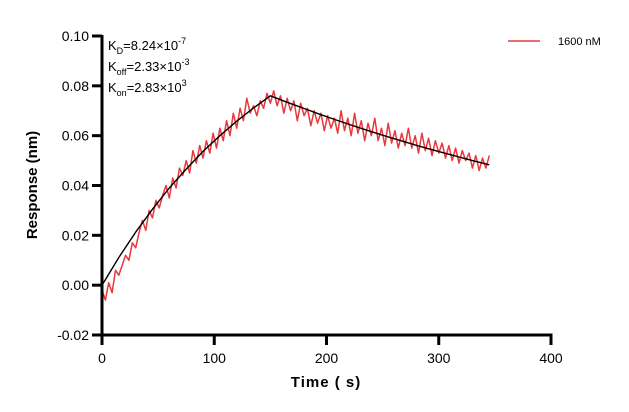 This screenshot has height=412, width=629. Describe the element at coordinates (75, 235) in the screenshot. I see `y-tick-label: 0.02` at that location.